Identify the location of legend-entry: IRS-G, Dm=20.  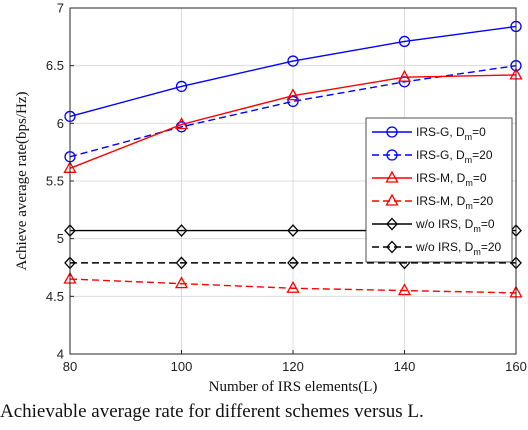
(432, 156).